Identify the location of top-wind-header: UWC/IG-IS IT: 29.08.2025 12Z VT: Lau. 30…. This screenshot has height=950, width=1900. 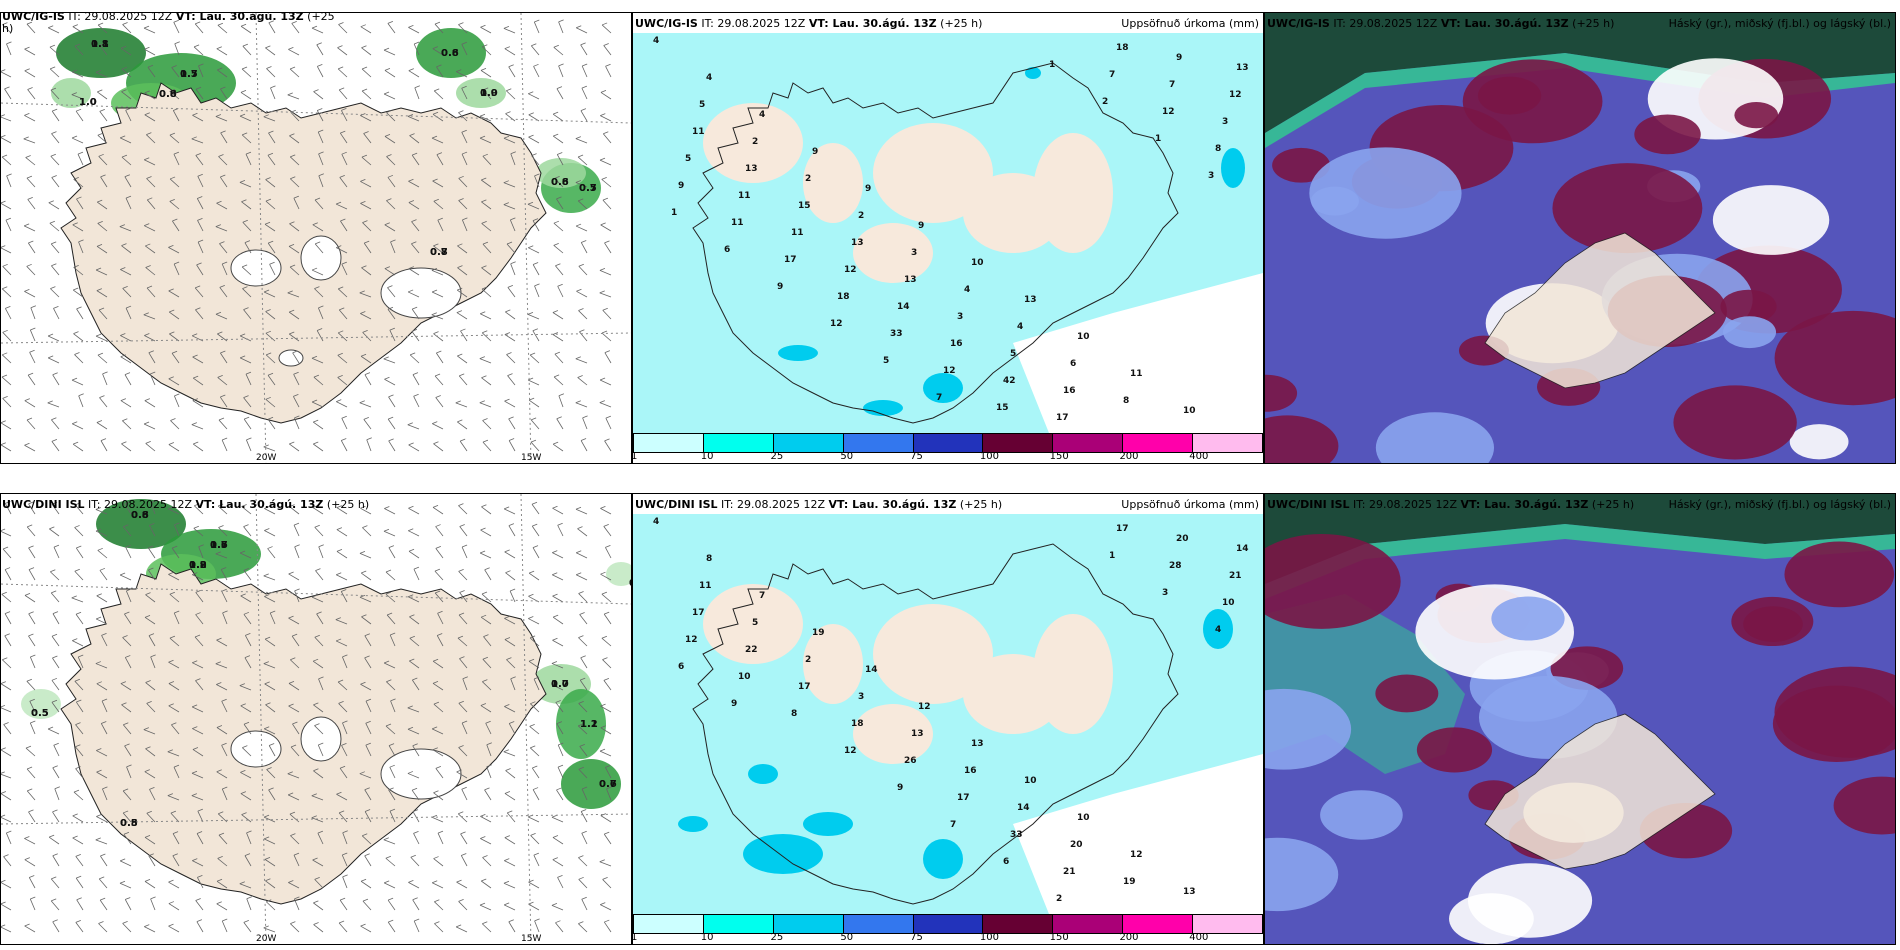
(168, 17).